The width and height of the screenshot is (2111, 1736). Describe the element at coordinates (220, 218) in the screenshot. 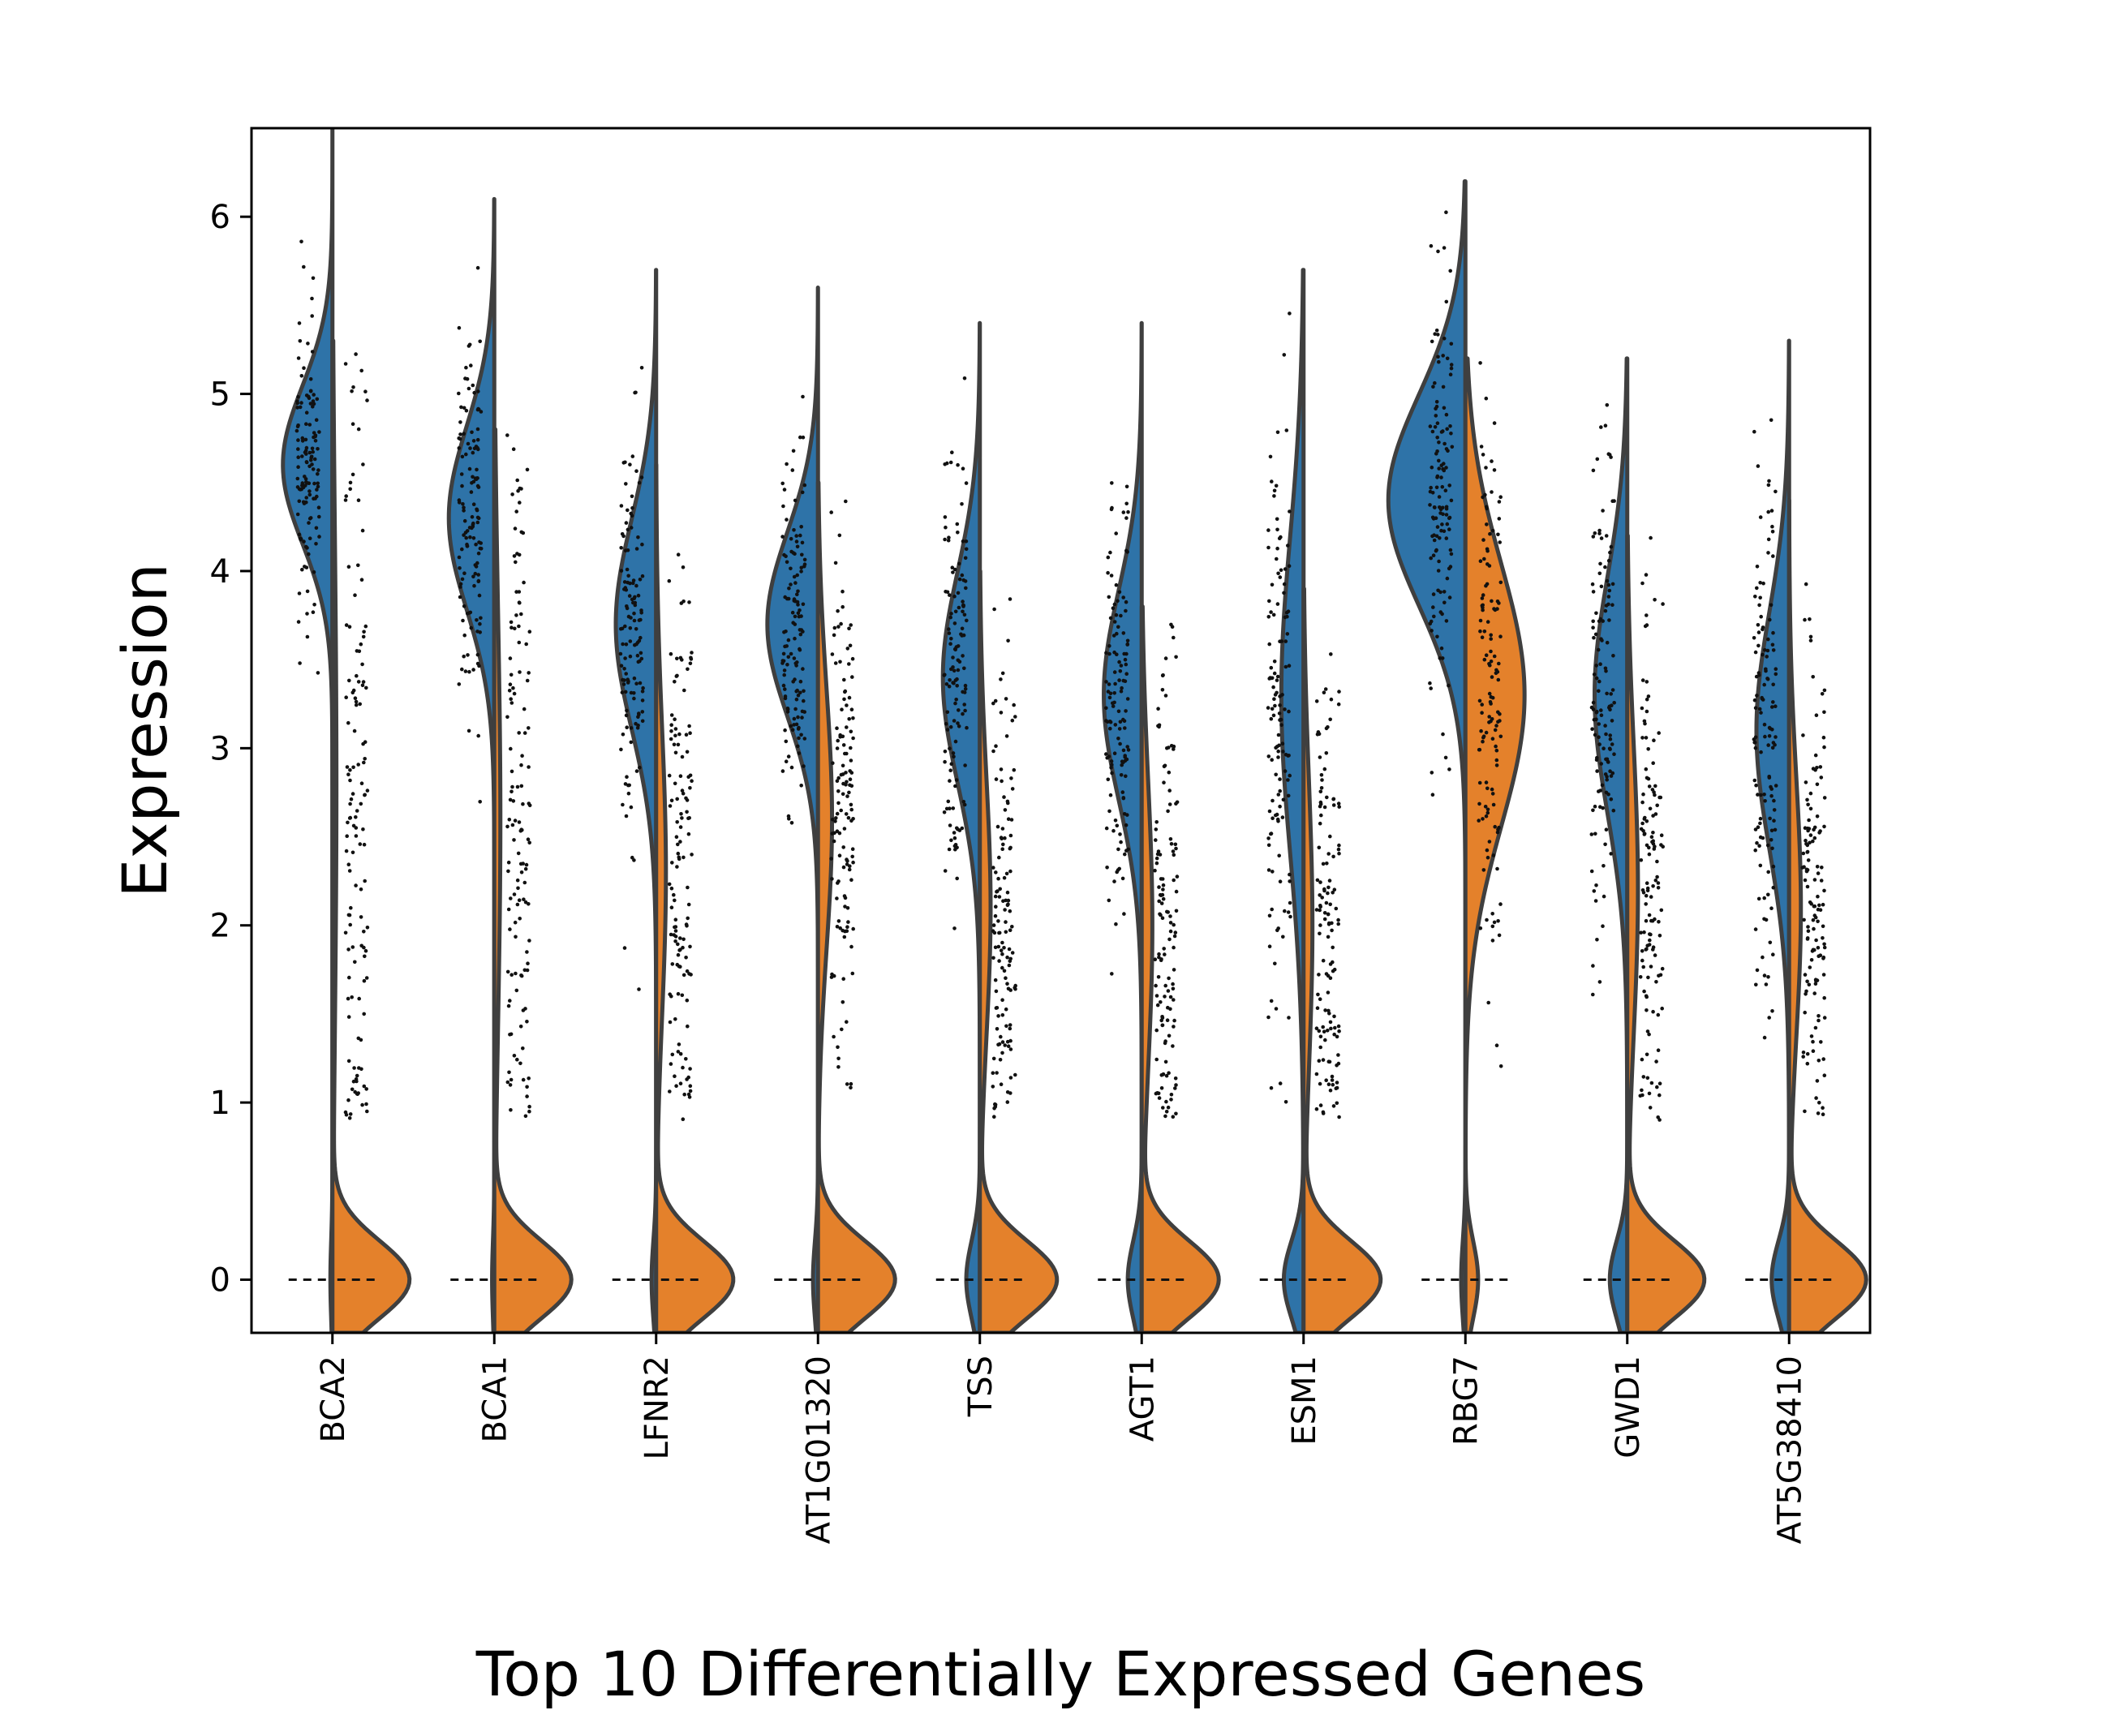

I see `y-tick-label: 6` at that location.